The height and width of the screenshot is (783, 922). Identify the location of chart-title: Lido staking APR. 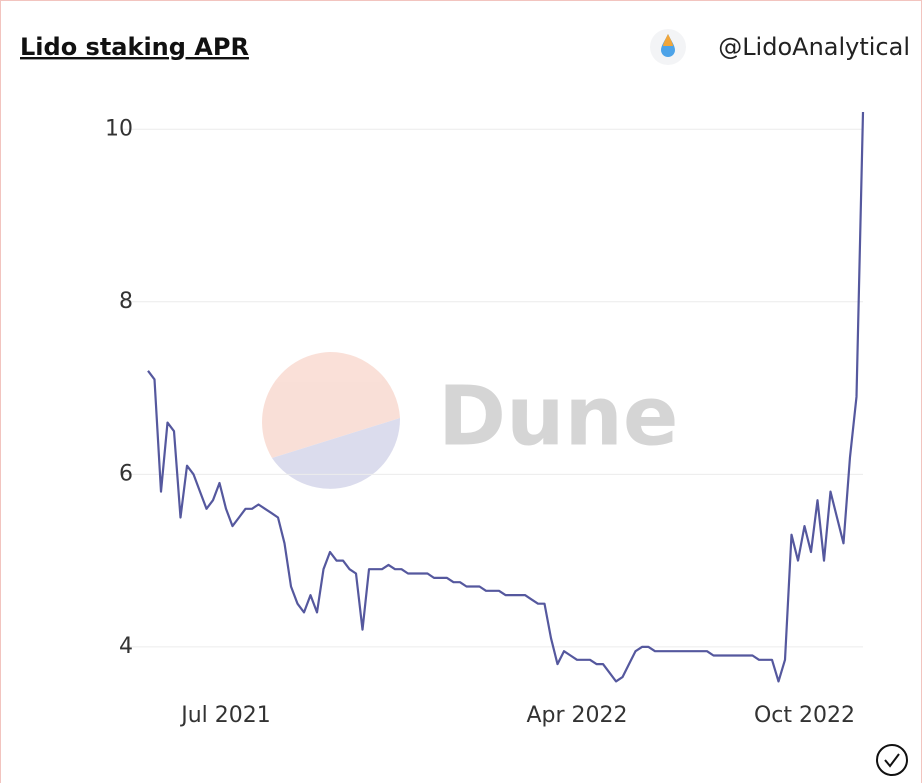
(134, 47).